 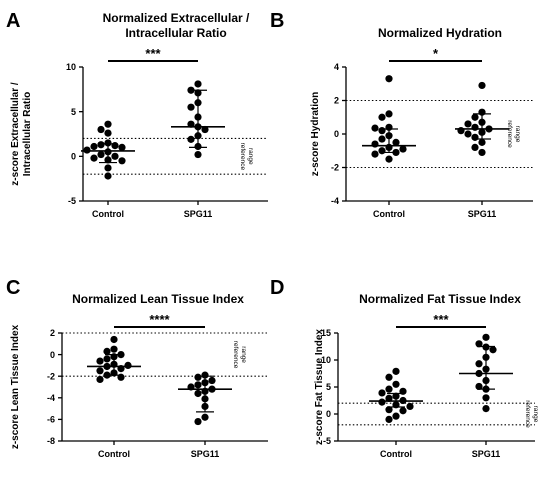 What do you see at coordinates (15, 386) in the screenshot?
I see `y-axis-label: z-score Lean Tissue Index` at bounding box center [15, 386].